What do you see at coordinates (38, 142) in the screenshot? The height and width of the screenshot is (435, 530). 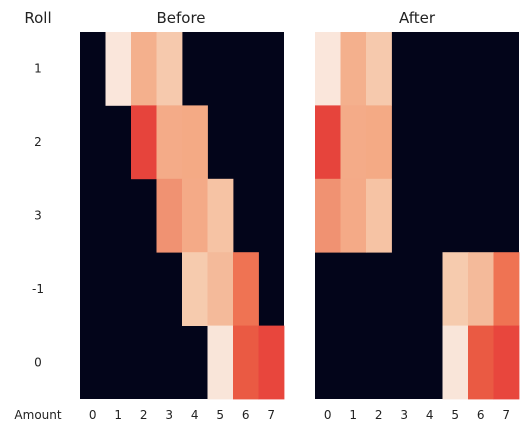 I see `row-tick-label: 2` at bounding box center [38, 142].